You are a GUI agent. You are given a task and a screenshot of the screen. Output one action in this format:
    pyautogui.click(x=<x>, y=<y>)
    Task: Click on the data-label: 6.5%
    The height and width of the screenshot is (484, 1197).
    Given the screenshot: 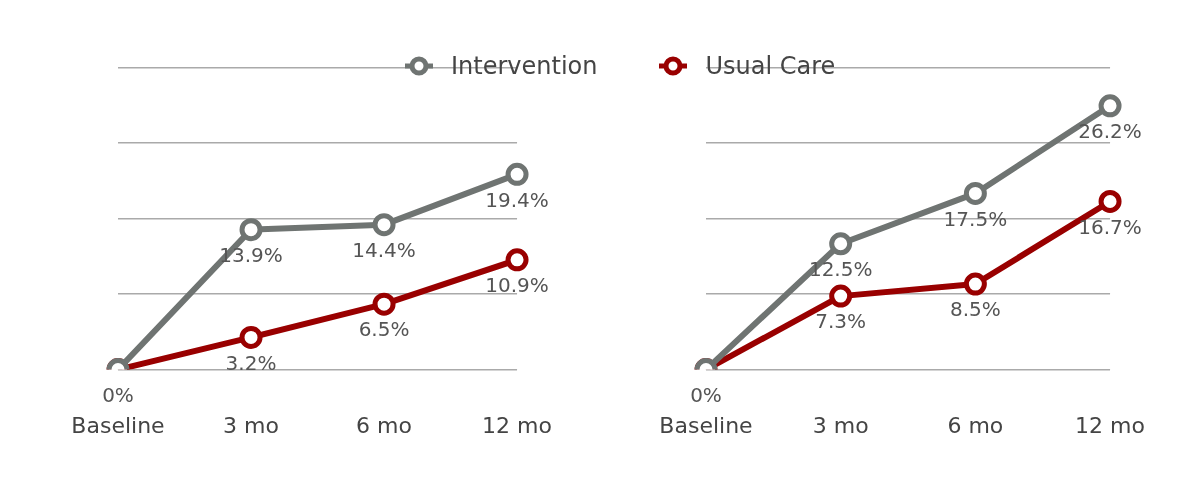 What is the action you would take?
    pyautogui.click(x=384, y=329)
    